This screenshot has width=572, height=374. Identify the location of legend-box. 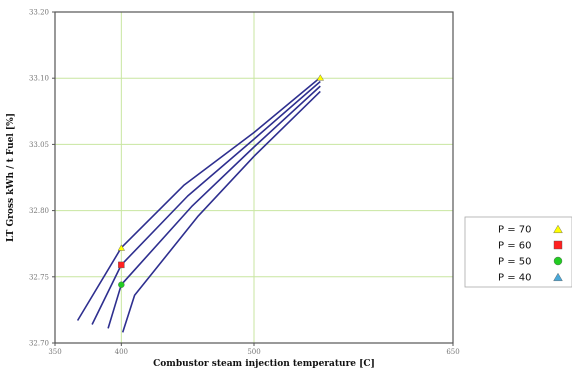
(518, 252).